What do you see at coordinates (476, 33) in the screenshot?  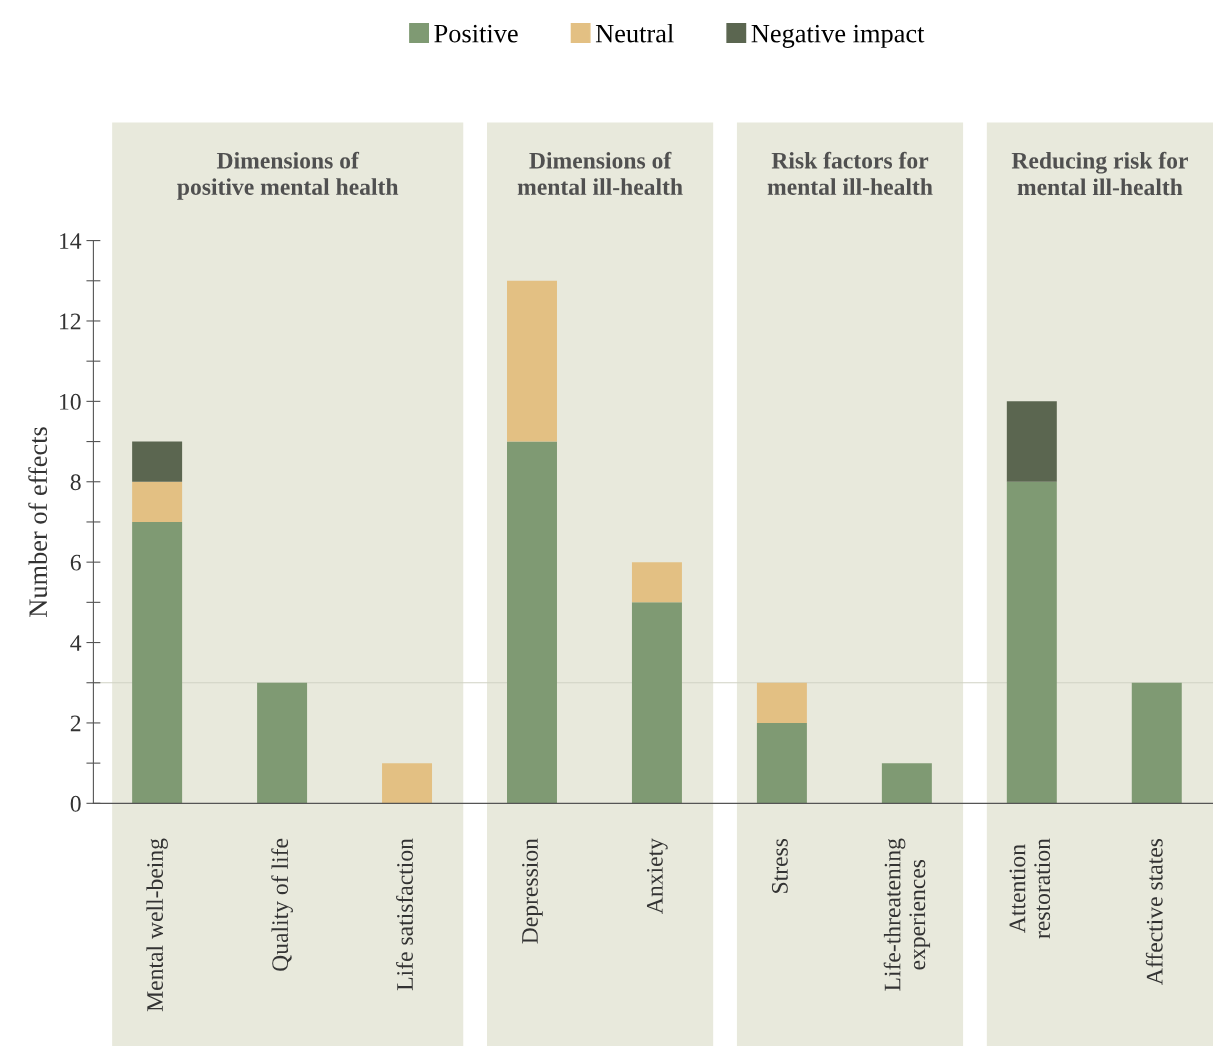 I see `legend-label: Positive` at bounding box center [476, 33].